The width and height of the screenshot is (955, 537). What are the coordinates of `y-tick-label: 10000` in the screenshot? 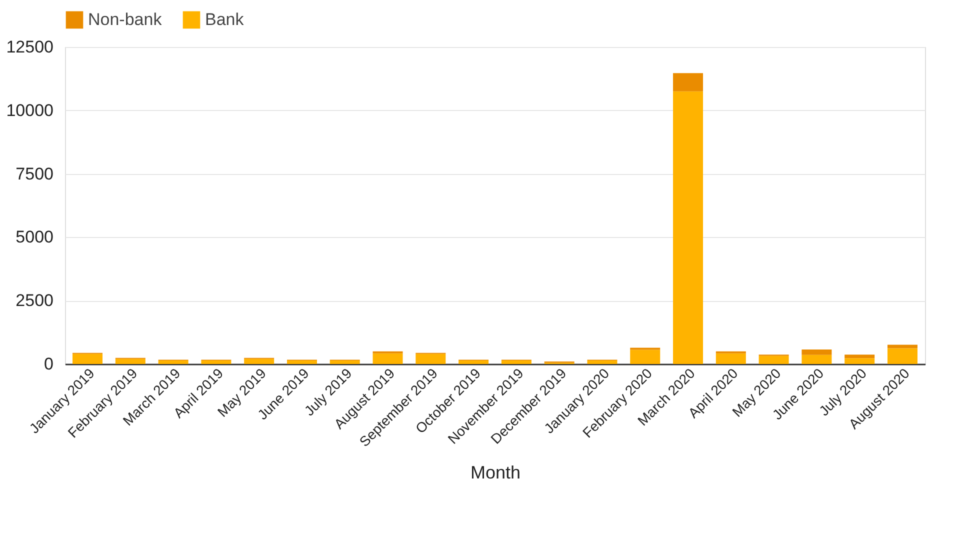 It's located at (30, 110).